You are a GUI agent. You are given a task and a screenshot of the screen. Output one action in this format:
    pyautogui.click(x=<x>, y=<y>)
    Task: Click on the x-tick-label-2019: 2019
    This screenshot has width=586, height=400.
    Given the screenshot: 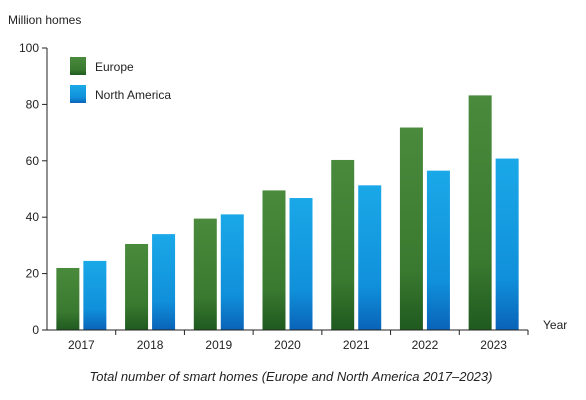 What is the action you would take?
    pyautogui.click(x=218, y=345)
    